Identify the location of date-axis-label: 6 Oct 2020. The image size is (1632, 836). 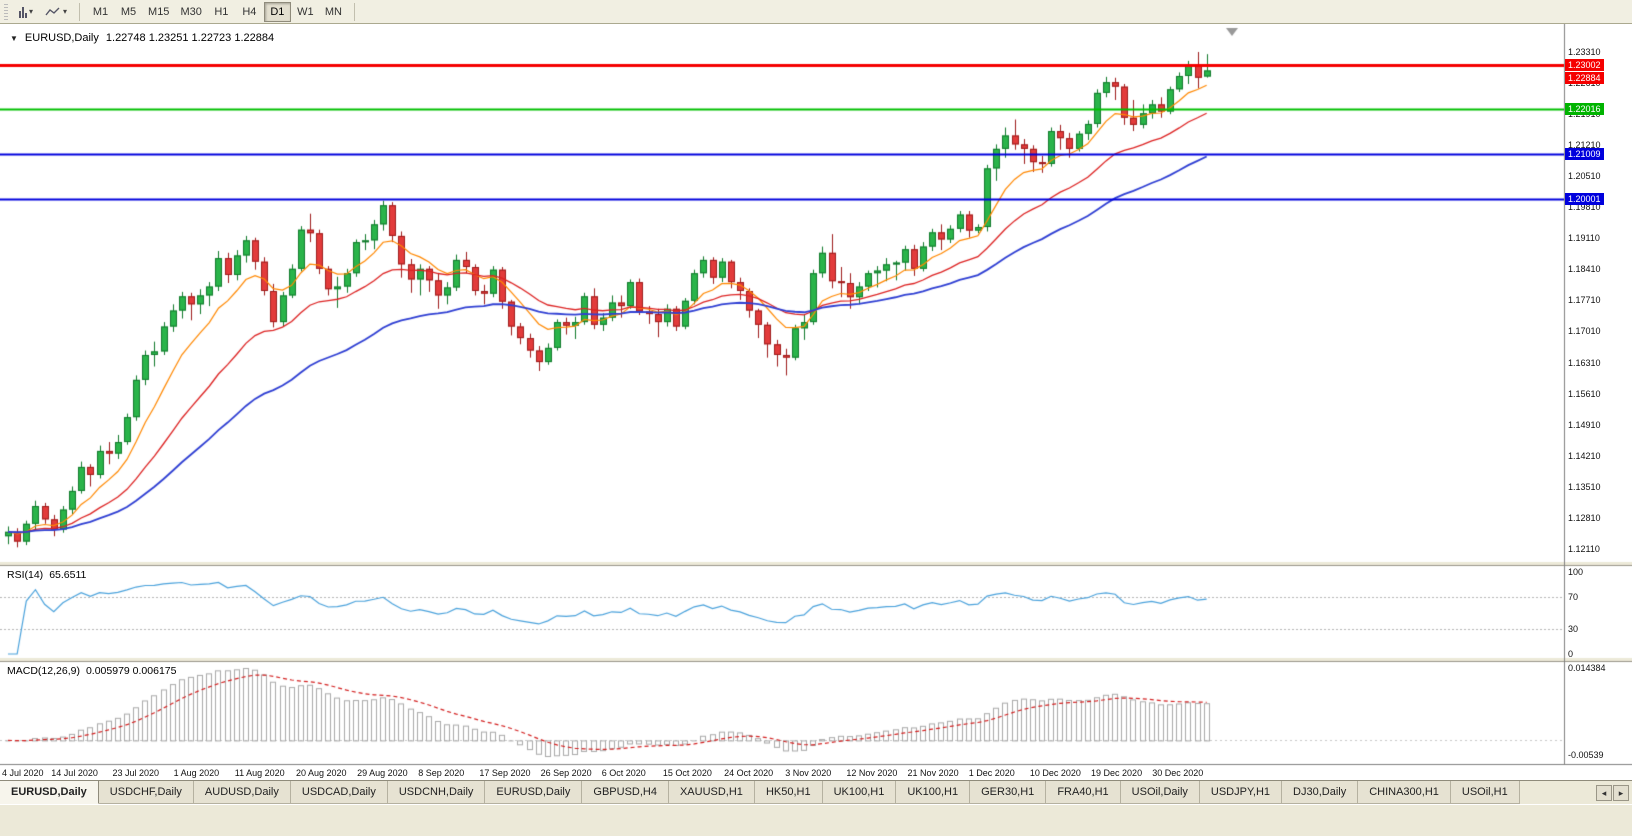
(623, 773).